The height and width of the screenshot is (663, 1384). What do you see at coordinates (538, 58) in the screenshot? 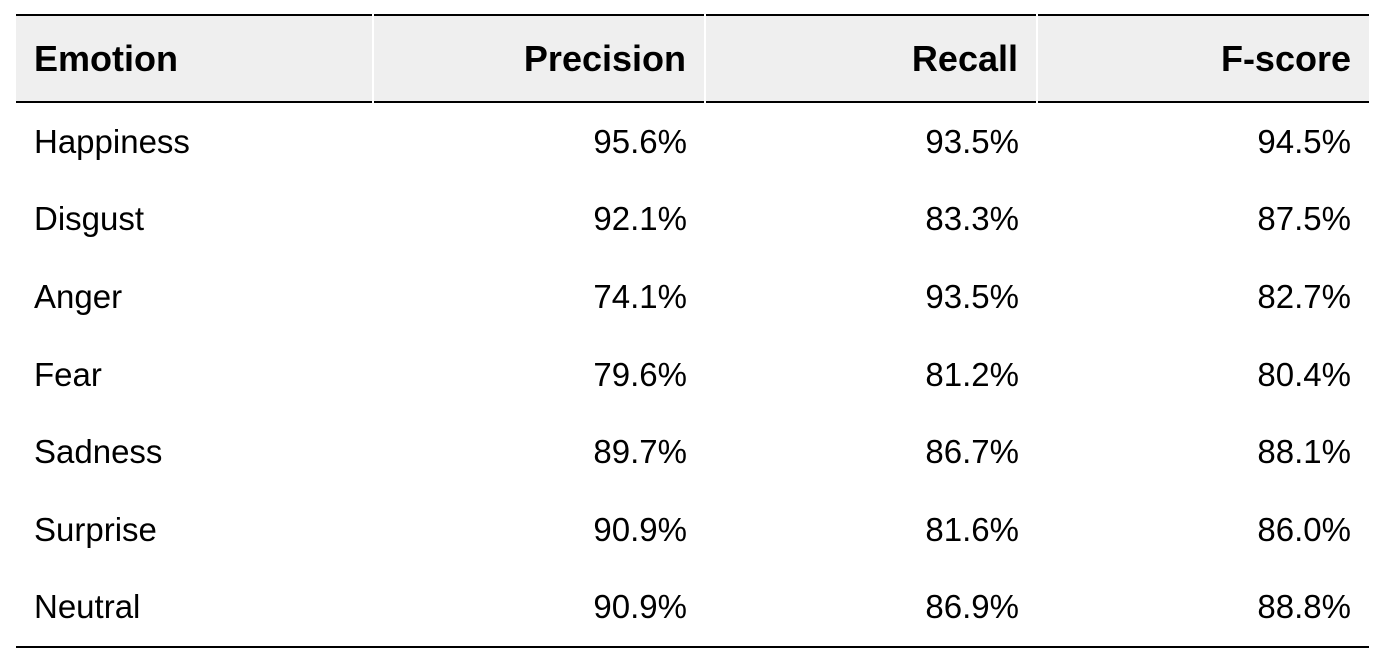
I see `header-precision: Precision` at bounding box center [538, 58].